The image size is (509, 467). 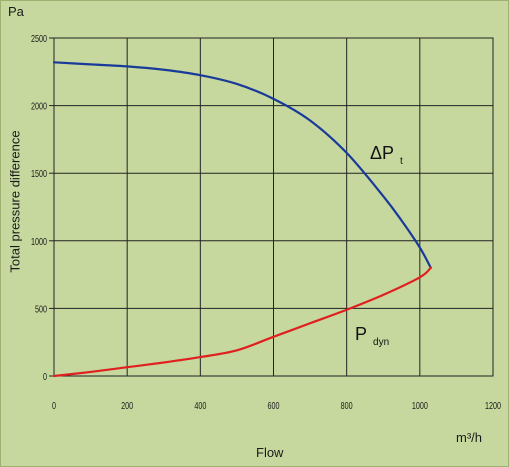 What do you see at coordinates (401, 161) in the screenshot?
I see `series-label-sub: t` at bounding box center [401, 161].